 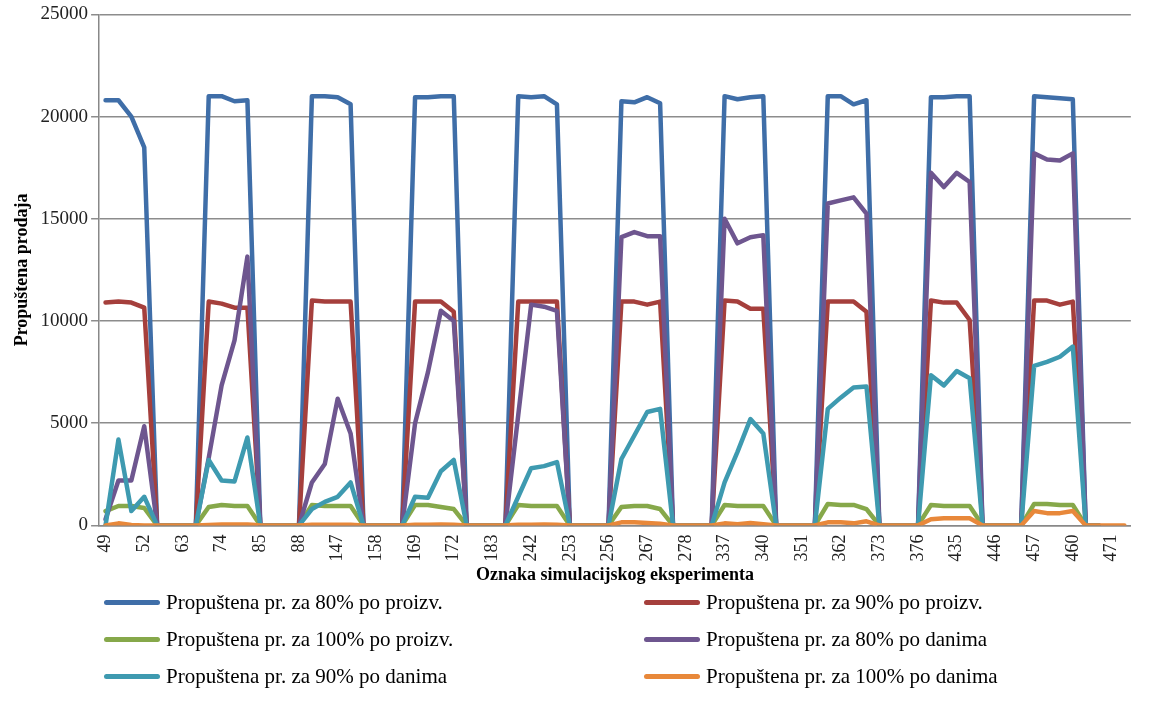 I want to click on x-tick-label: 147, so click(x=336, y=548).